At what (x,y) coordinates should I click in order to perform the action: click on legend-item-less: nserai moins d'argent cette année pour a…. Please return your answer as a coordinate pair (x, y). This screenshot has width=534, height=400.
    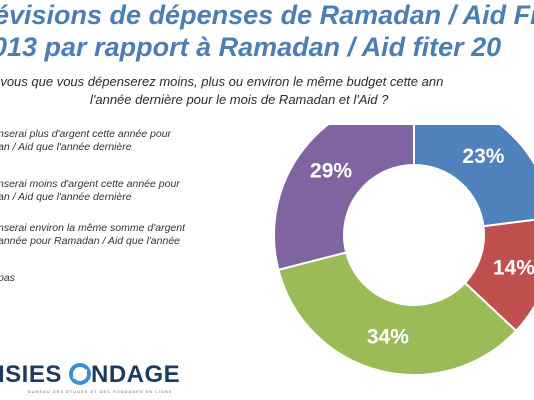
    Looking at the image, I should click on (90, 190).